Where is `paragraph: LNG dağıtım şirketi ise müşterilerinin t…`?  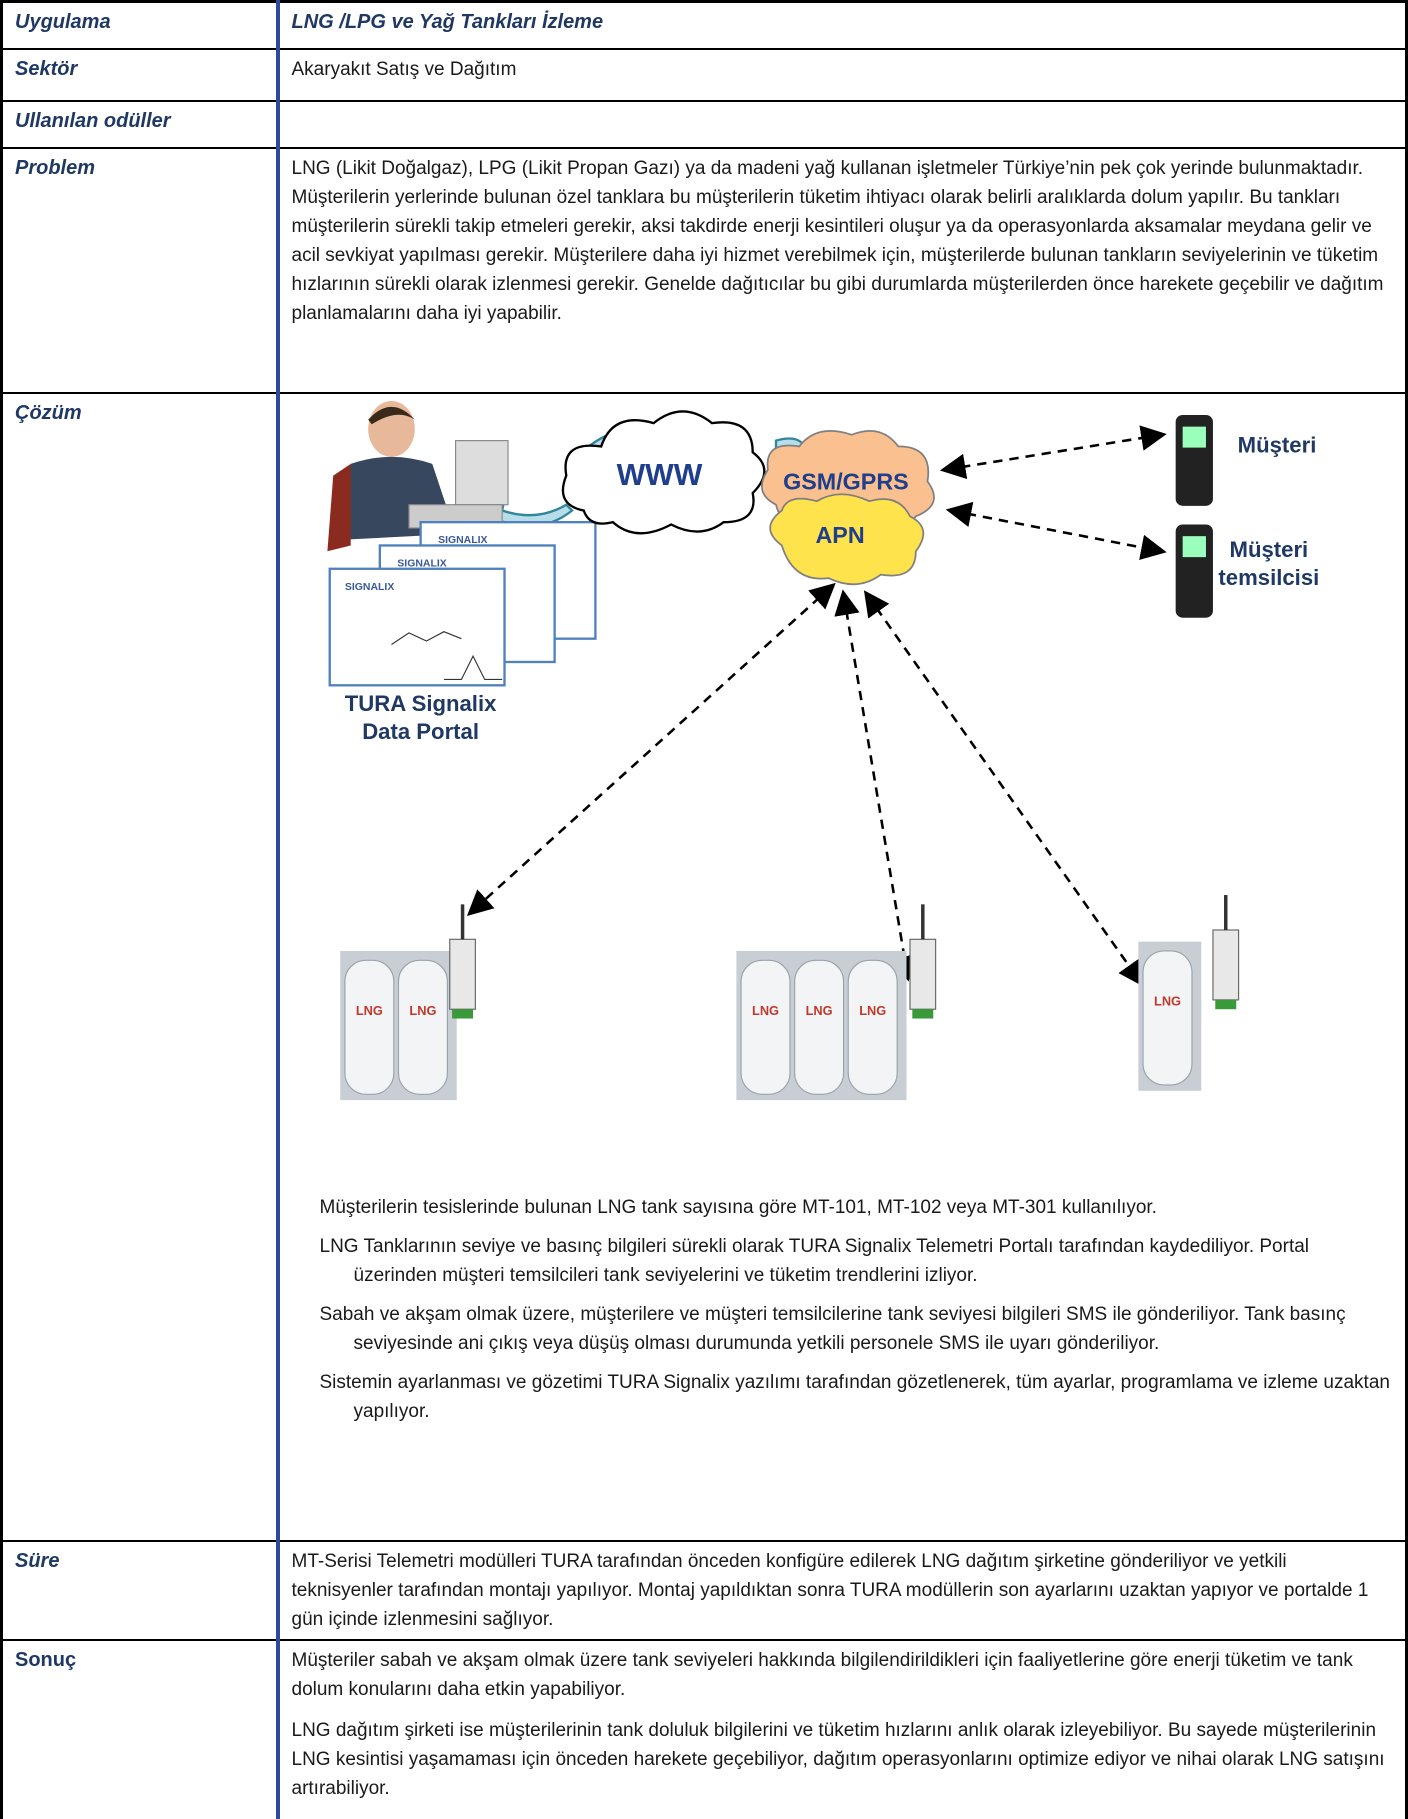
paragraph: LNG dağıtım şirketi ise müşterilerinin t… is located at coordinates (838, 1759).